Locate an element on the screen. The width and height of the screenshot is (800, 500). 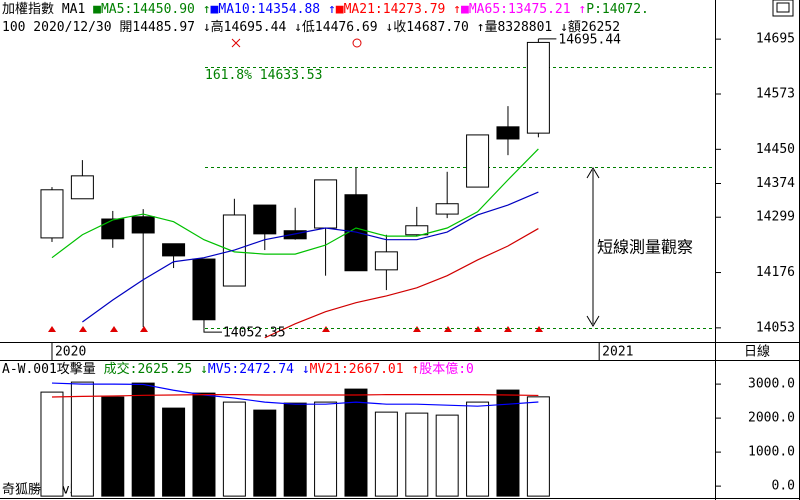
x-tick-label: 2021 is located at coordinates (617, 352).